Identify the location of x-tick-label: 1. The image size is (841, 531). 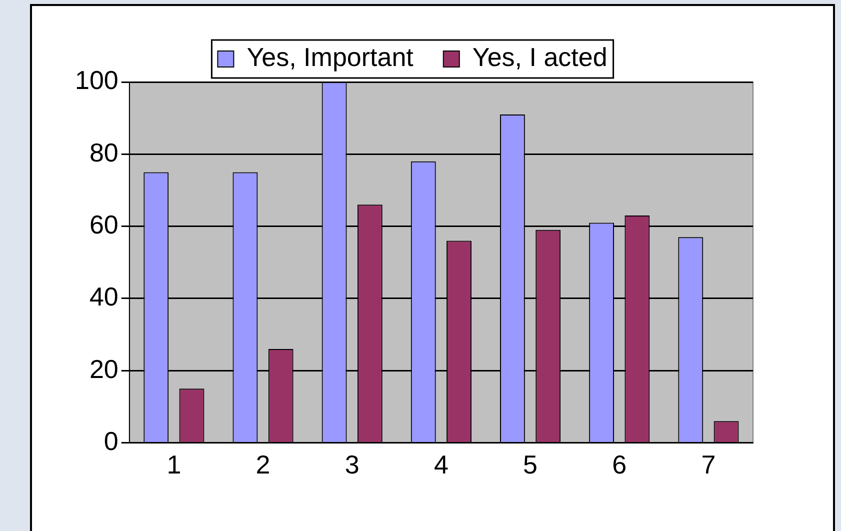
(174, 465).